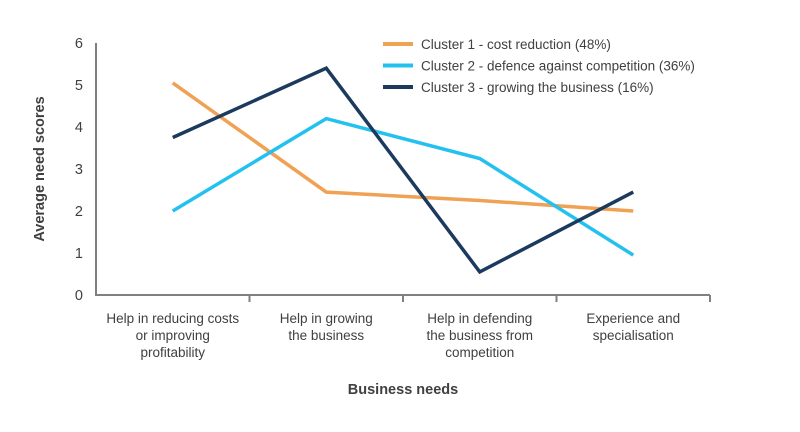 This screenshot has height=432, width=800. Describe the element at coordinates (537, 87) in the screenshot. I see `legend-label-cluster-3: Cluster 3 - growing the business (16%)` at that location.